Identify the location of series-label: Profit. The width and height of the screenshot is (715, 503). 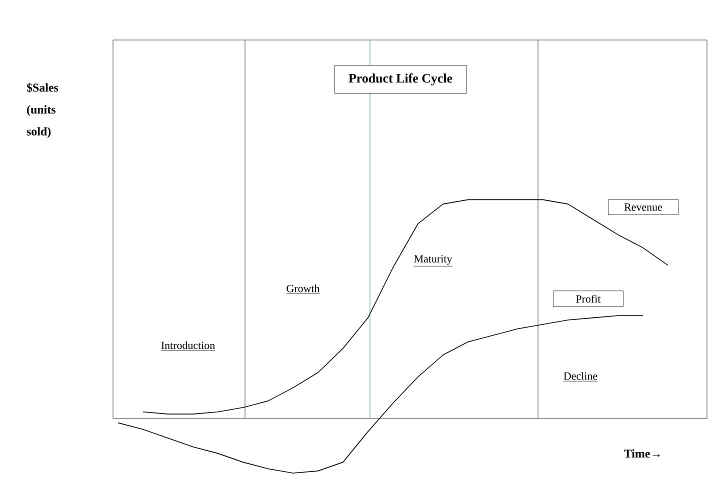
(588, 298).